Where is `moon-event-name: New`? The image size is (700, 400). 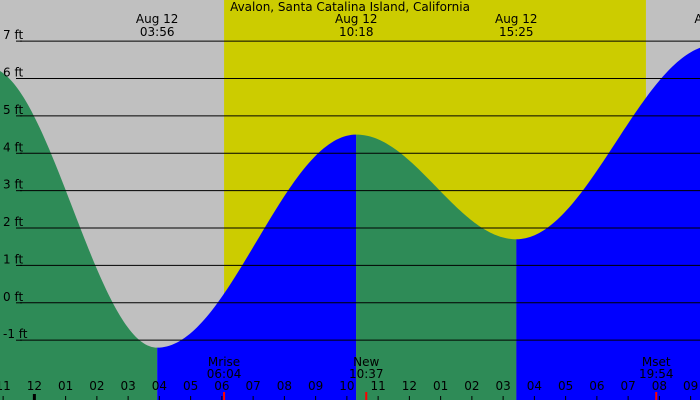 moon-event-name: New is located at coordinates (366, 362).